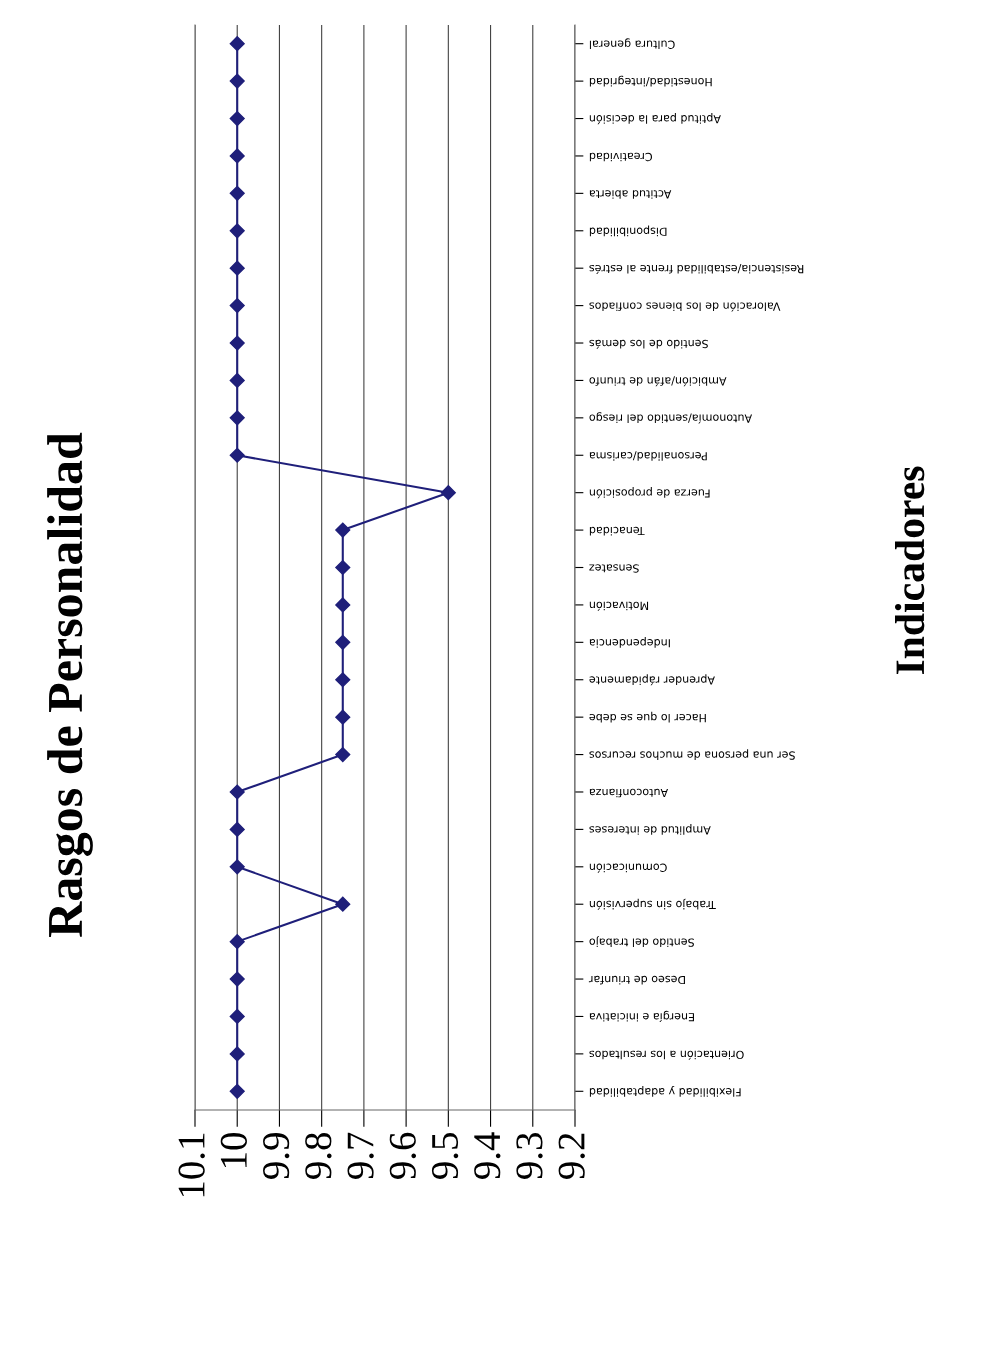  What do you see at coordinates (619, 606) in the screenshot?
I see `y-tick-label: Motivación` at bounding box center [619, 606].